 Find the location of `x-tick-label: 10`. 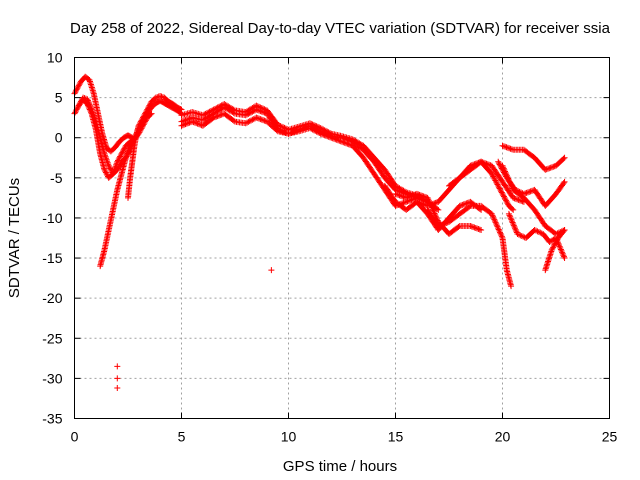

x-tick-label: 10 is located at coordinates (289, 437).